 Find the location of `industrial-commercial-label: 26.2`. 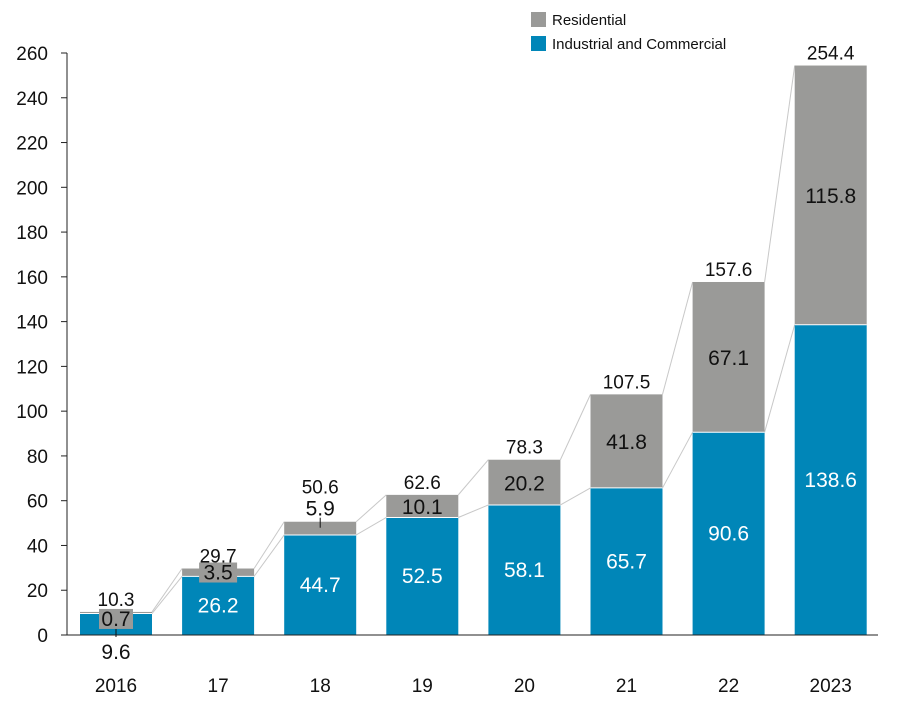

industrial-commercial-label: 26.2 is located at coordinates (218, 606).